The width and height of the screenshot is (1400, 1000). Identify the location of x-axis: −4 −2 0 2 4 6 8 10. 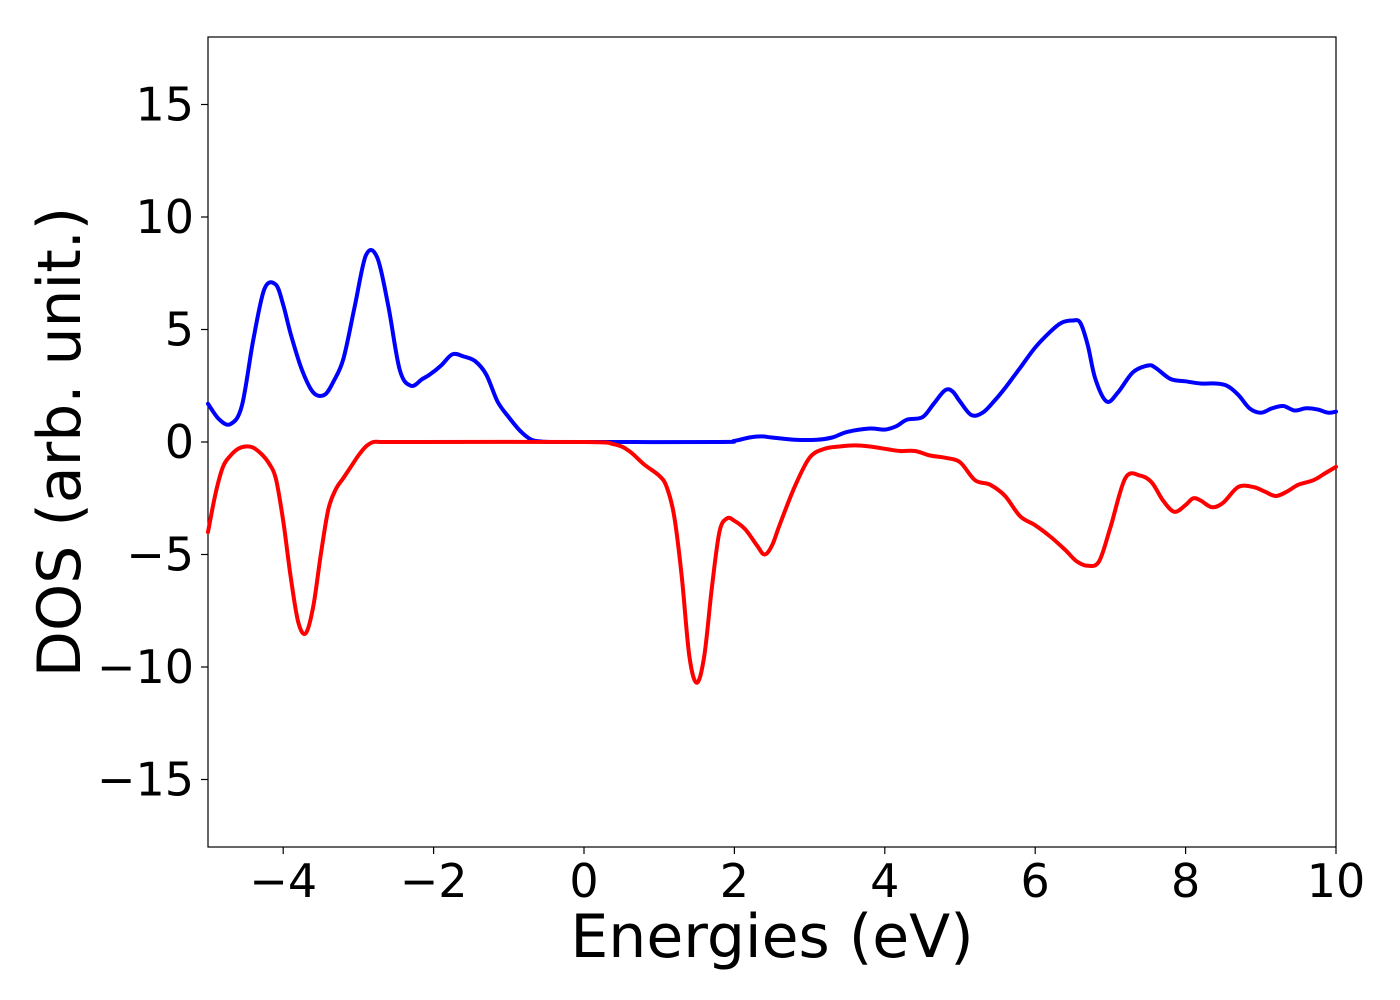
(807, 877).